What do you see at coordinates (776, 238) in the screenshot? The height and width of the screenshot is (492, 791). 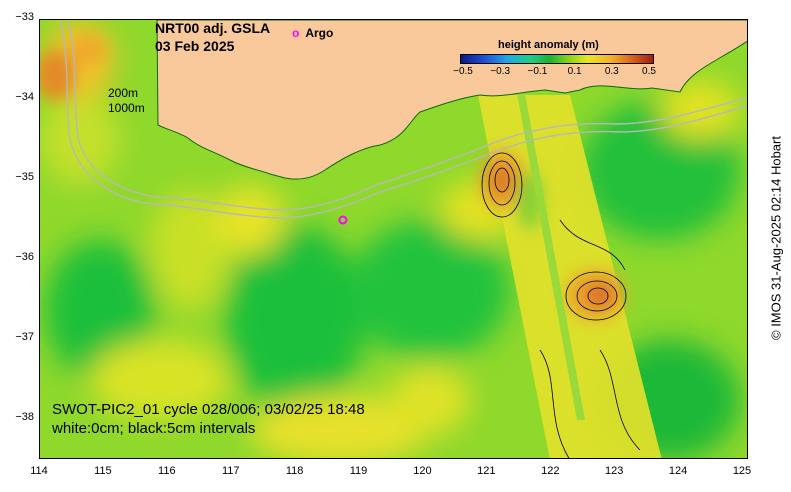 I see `credit-label: © IMOS 31-Aug-2025 02:14 Hobart` at bounding box center [776, 238].